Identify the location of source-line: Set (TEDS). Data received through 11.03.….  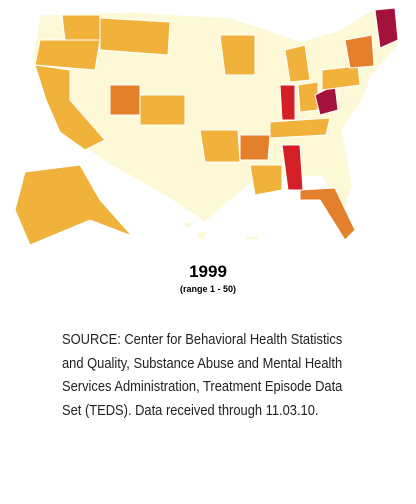
(190, 410).